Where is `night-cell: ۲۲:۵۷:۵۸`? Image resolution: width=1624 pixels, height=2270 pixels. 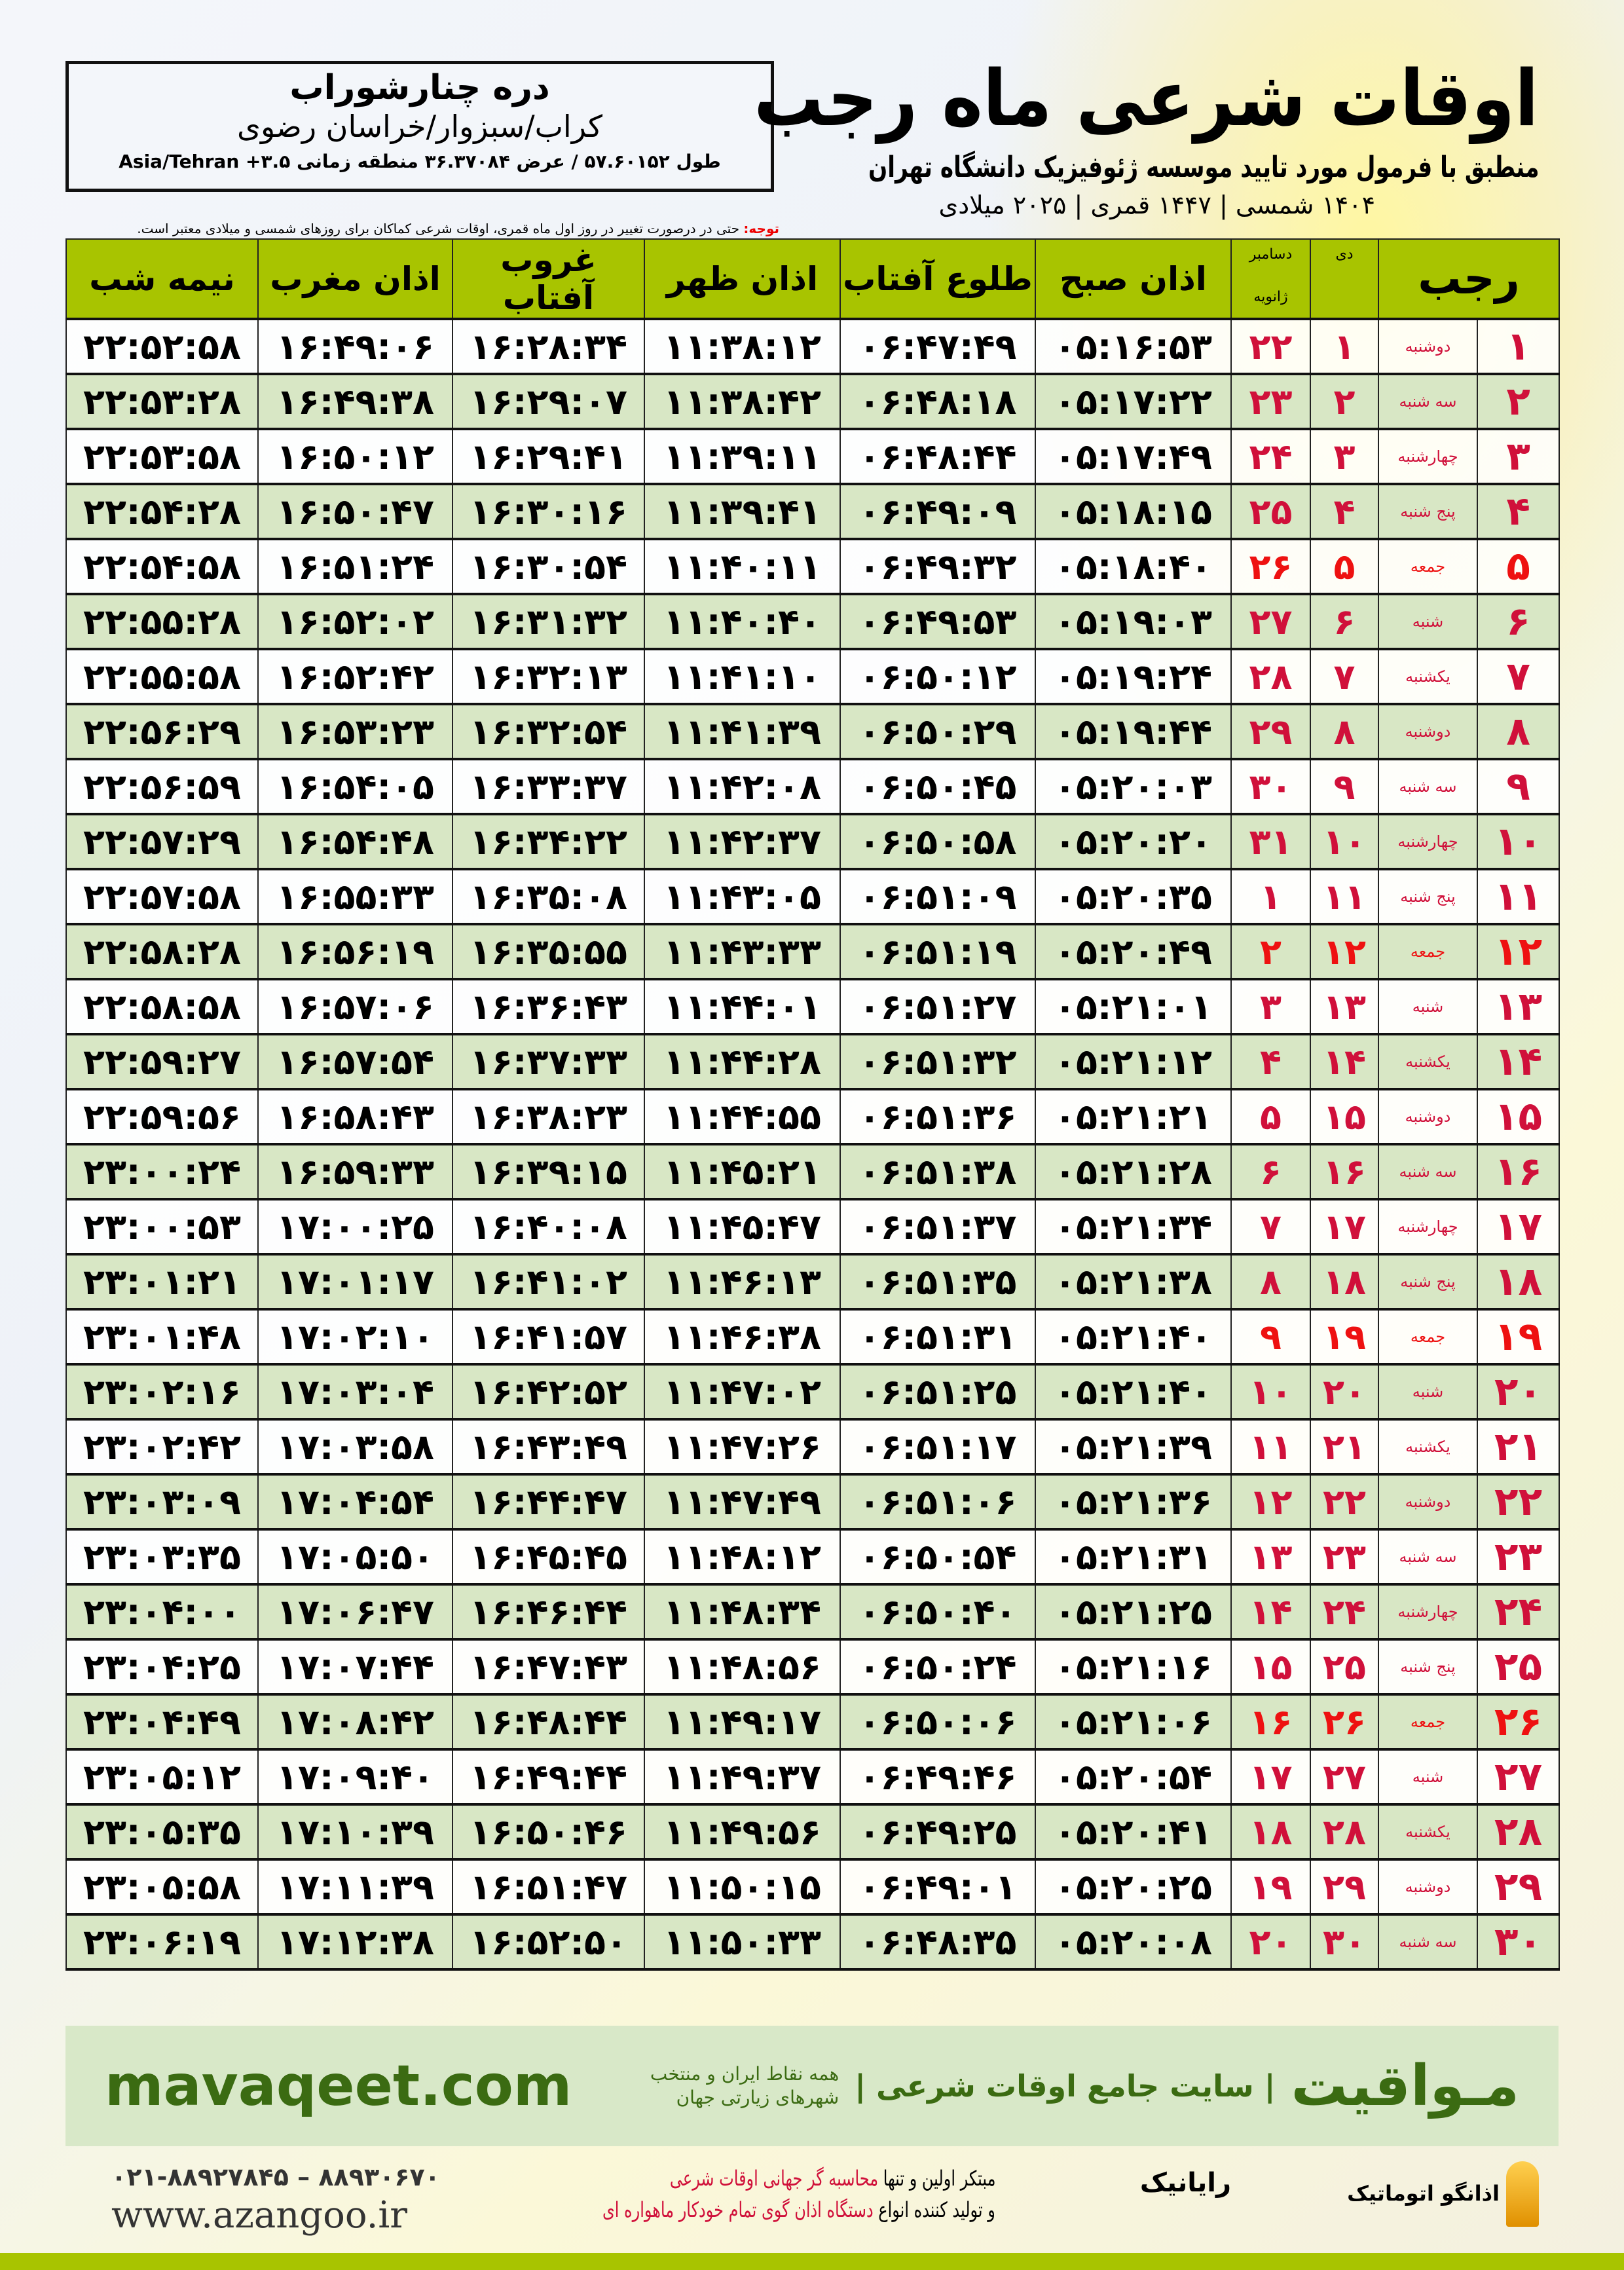 night-cell: ۲۲:۵۷:۵۸ is located at coordinates (162, 896).